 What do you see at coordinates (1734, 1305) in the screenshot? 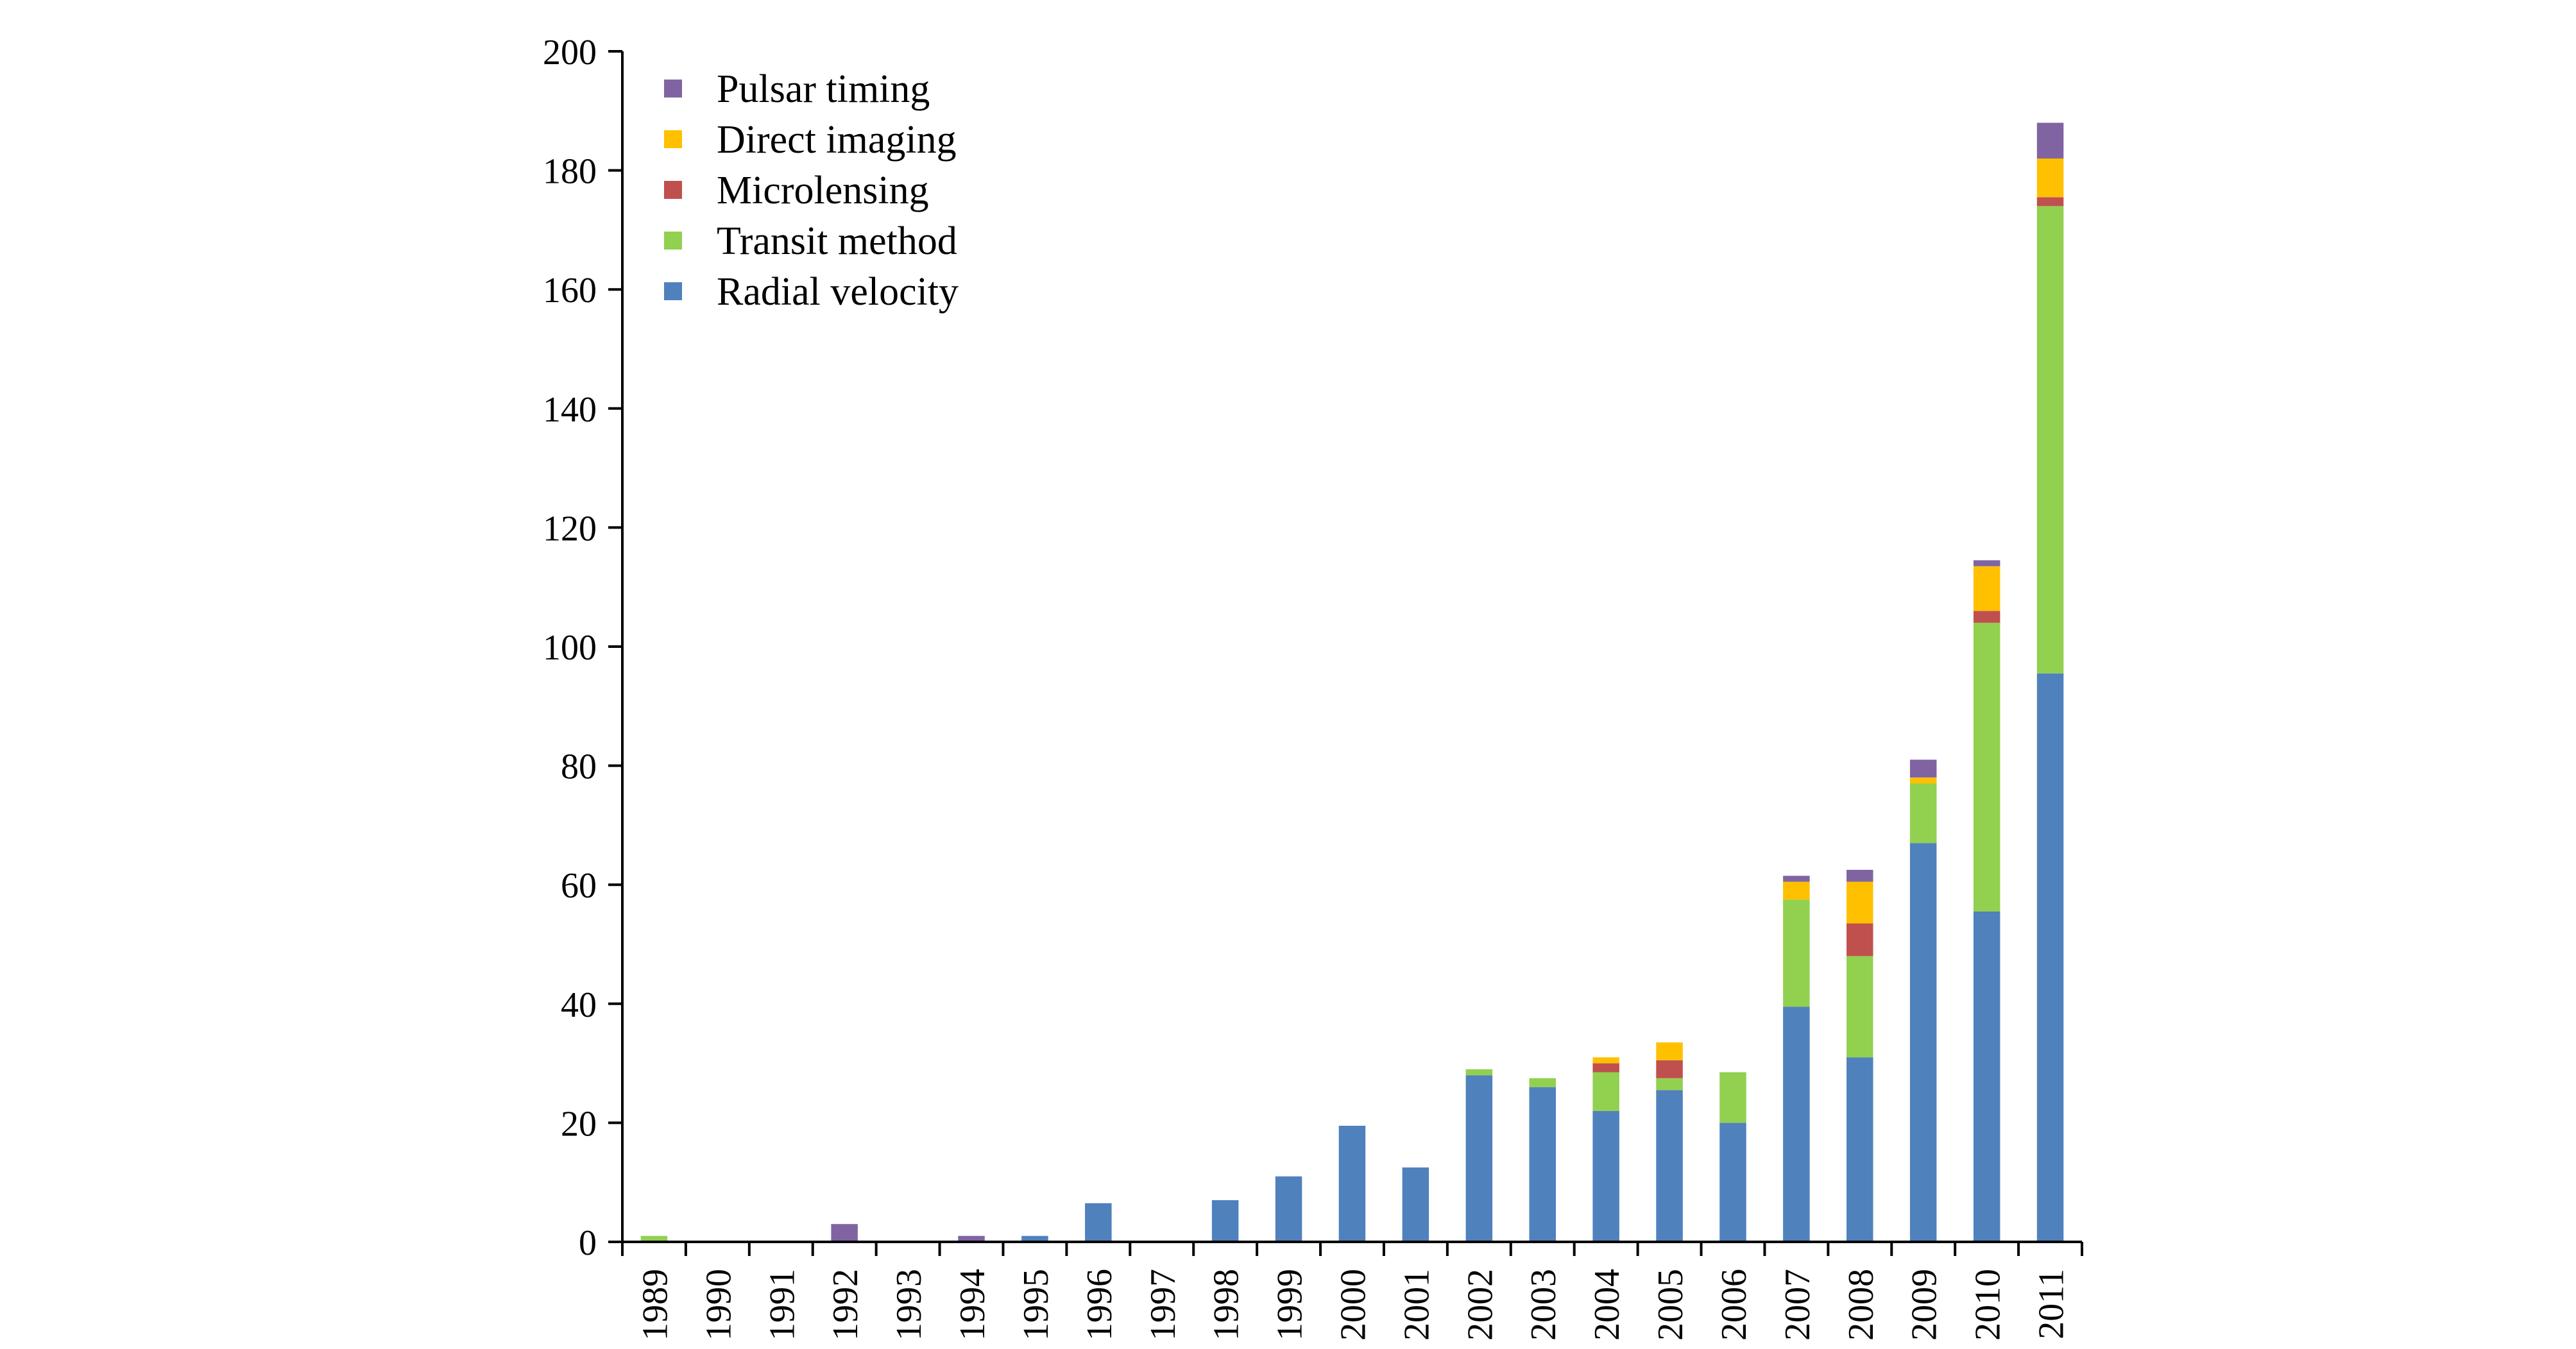
I see `x-tick-label-2006: 2006` at bounding box center [1734, 1305].